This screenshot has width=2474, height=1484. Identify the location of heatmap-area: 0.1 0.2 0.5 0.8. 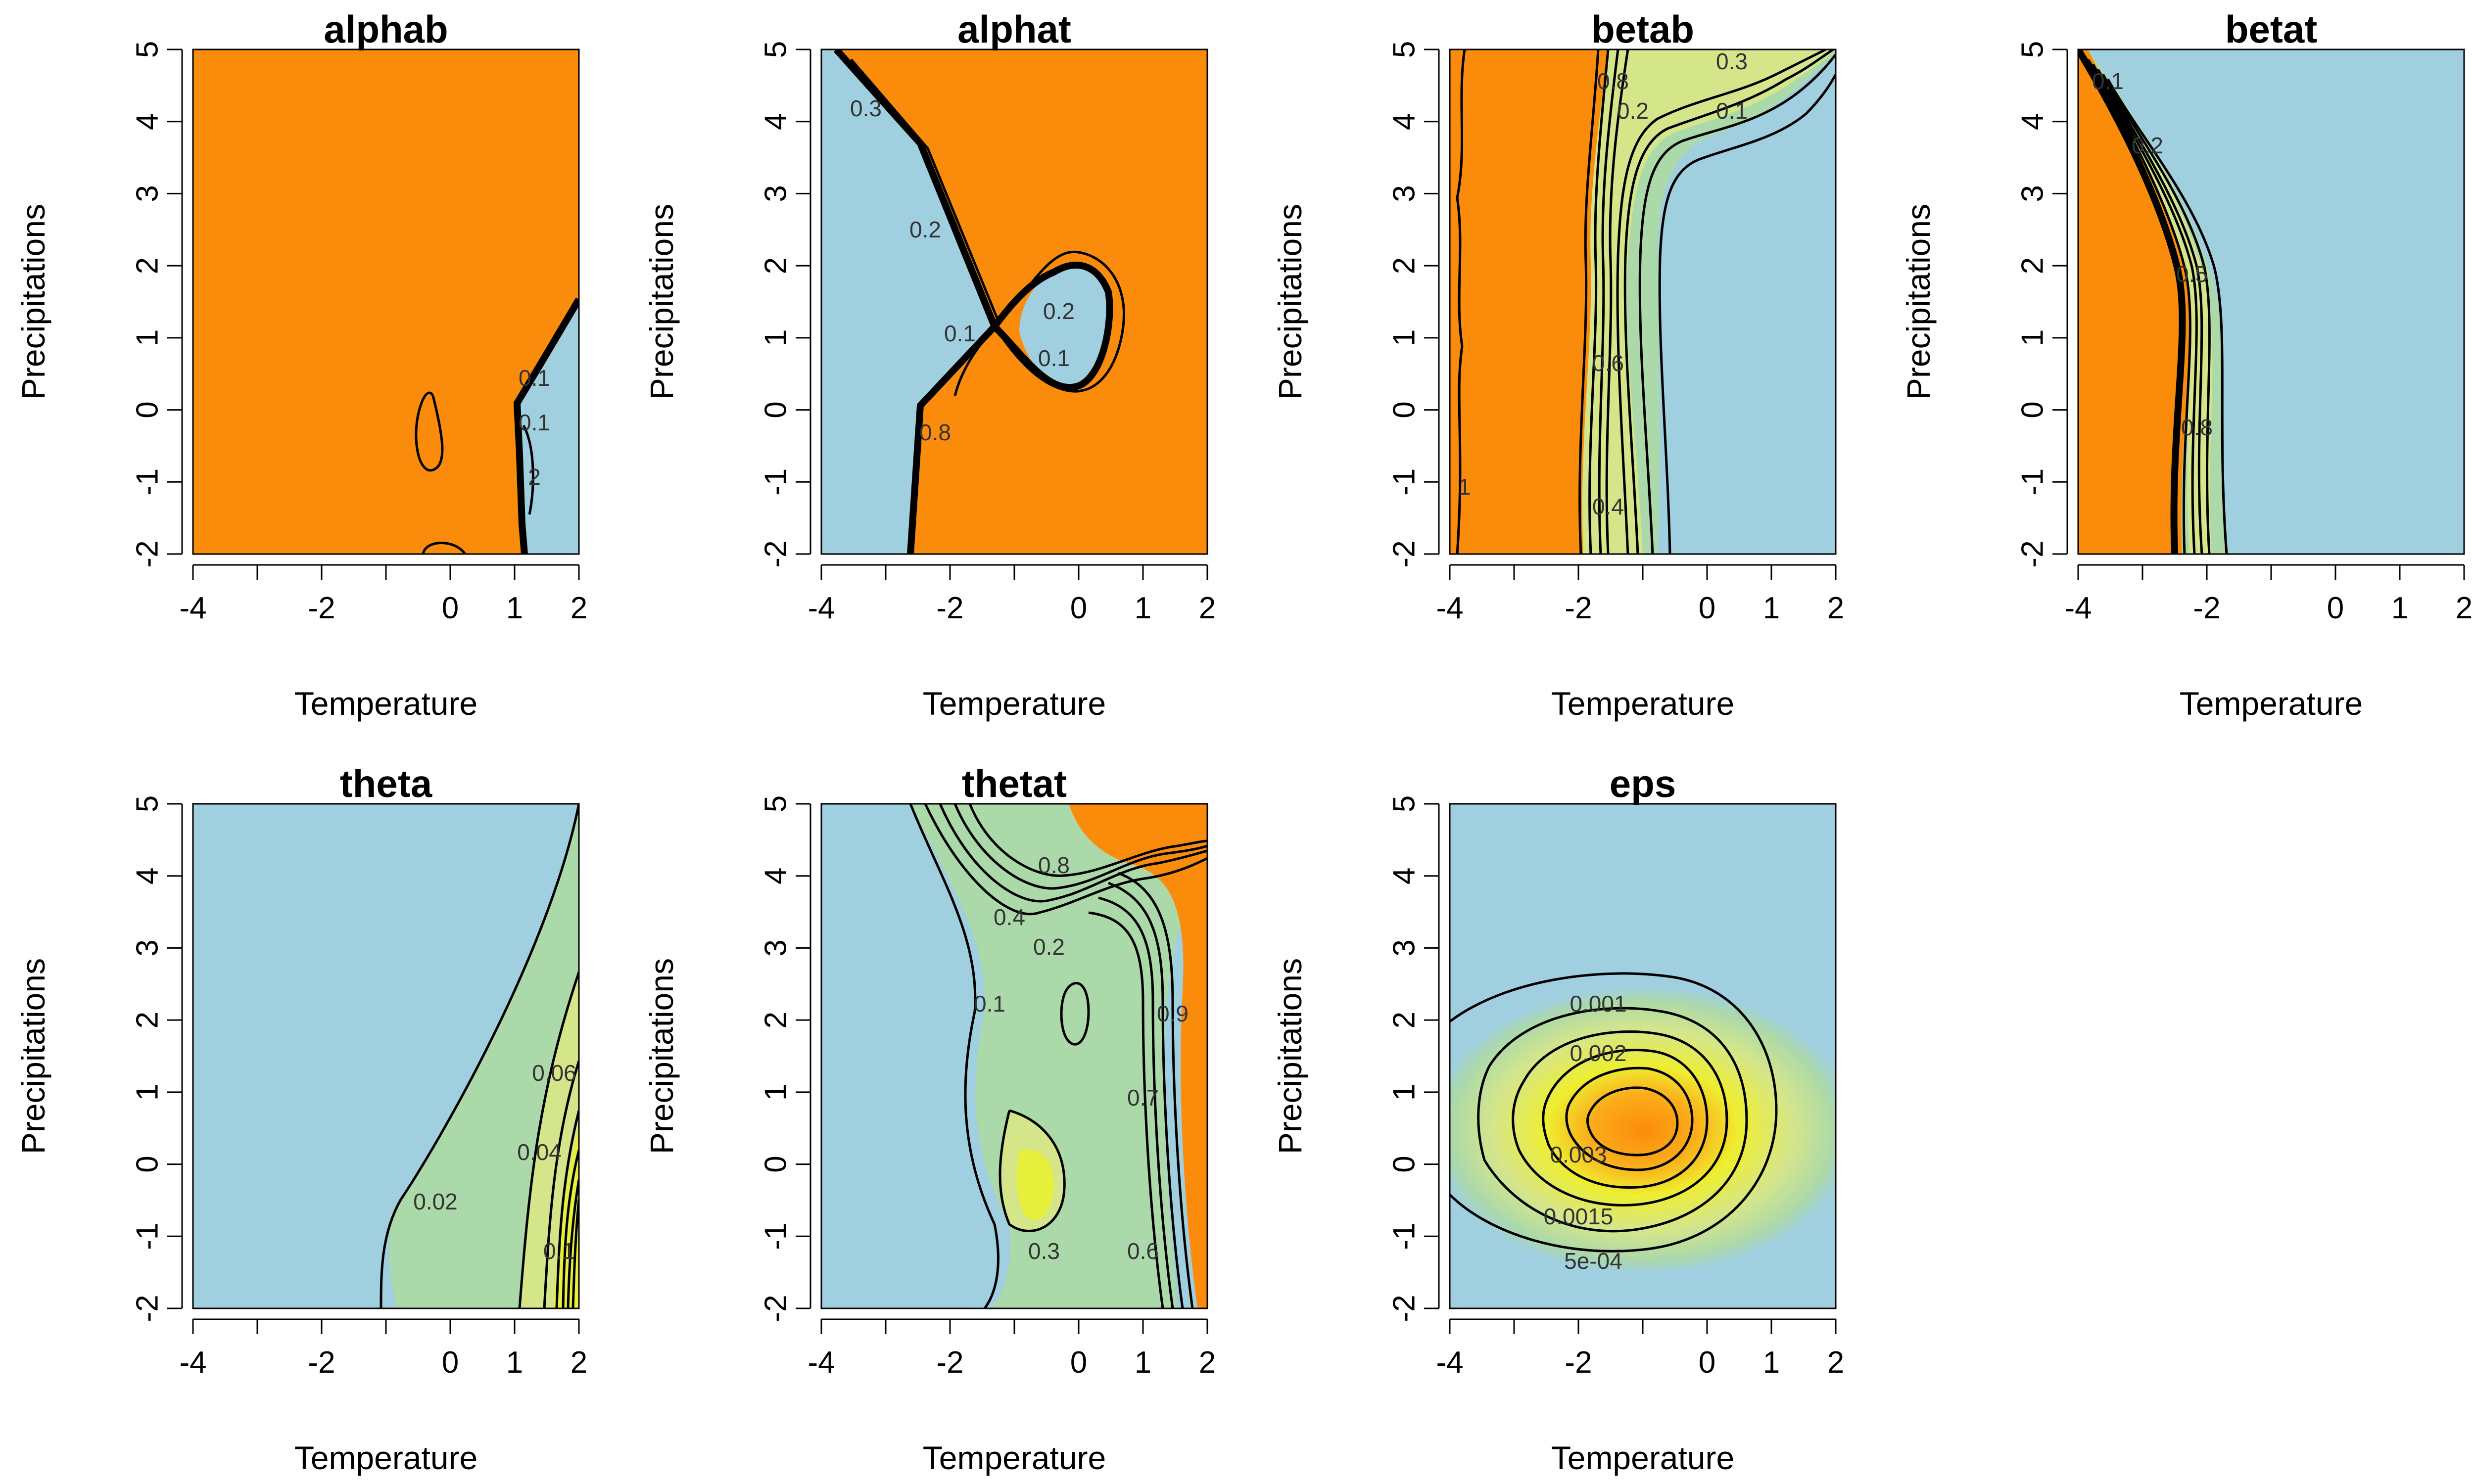
(2271, 301).